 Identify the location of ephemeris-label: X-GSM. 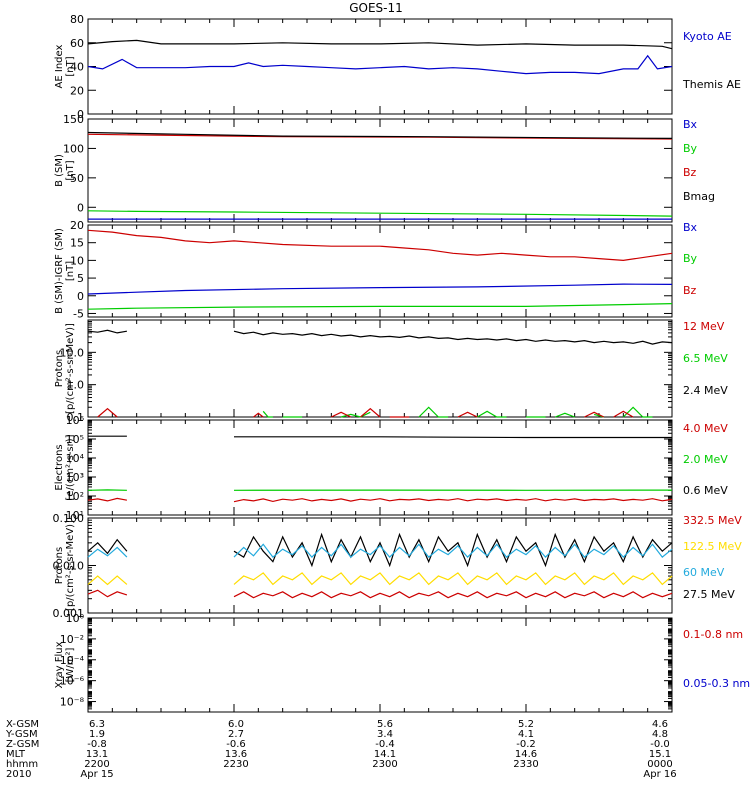
(22, 724).